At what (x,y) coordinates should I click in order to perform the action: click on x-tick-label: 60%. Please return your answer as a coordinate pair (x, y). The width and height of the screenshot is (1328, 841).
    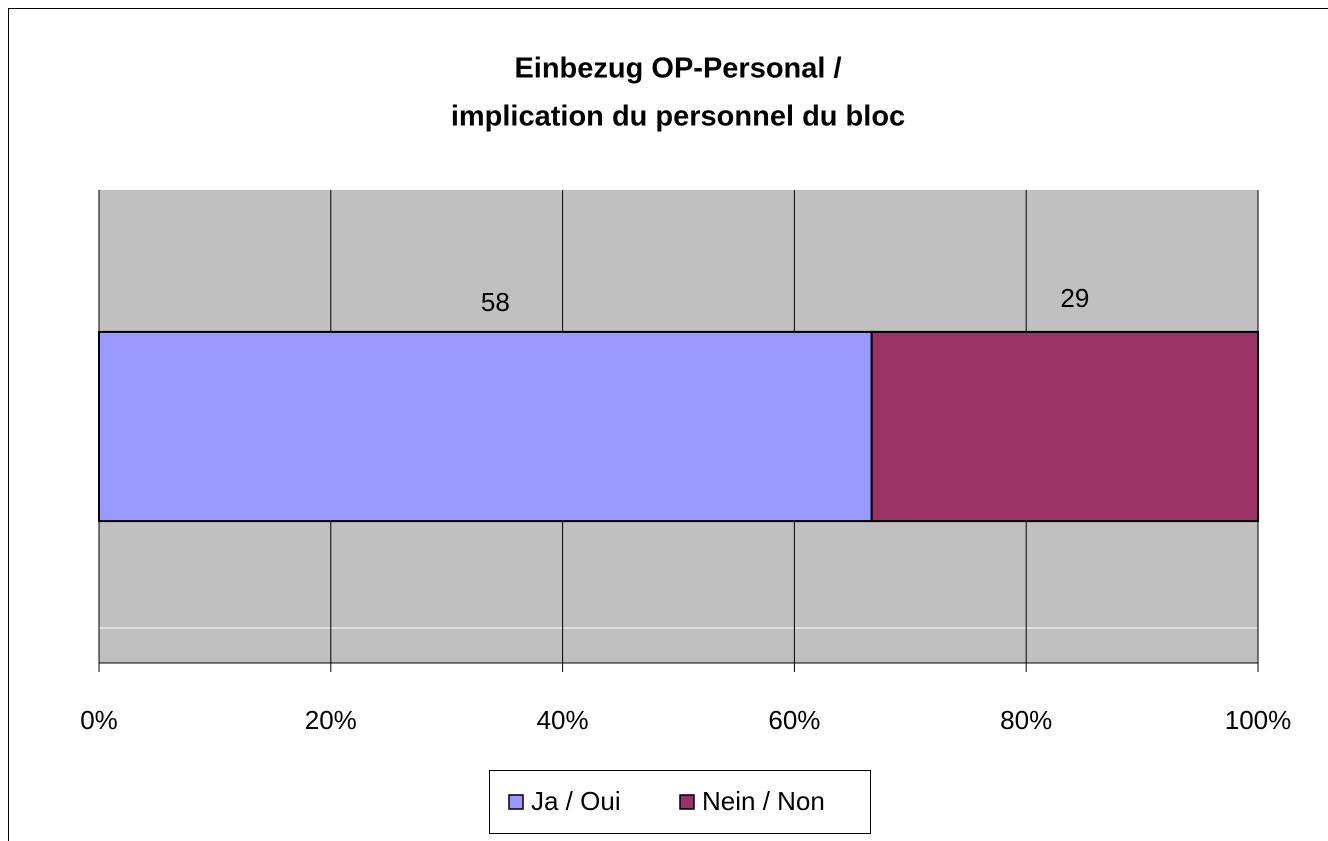
    Looking at the image, I should click on (794, 720).